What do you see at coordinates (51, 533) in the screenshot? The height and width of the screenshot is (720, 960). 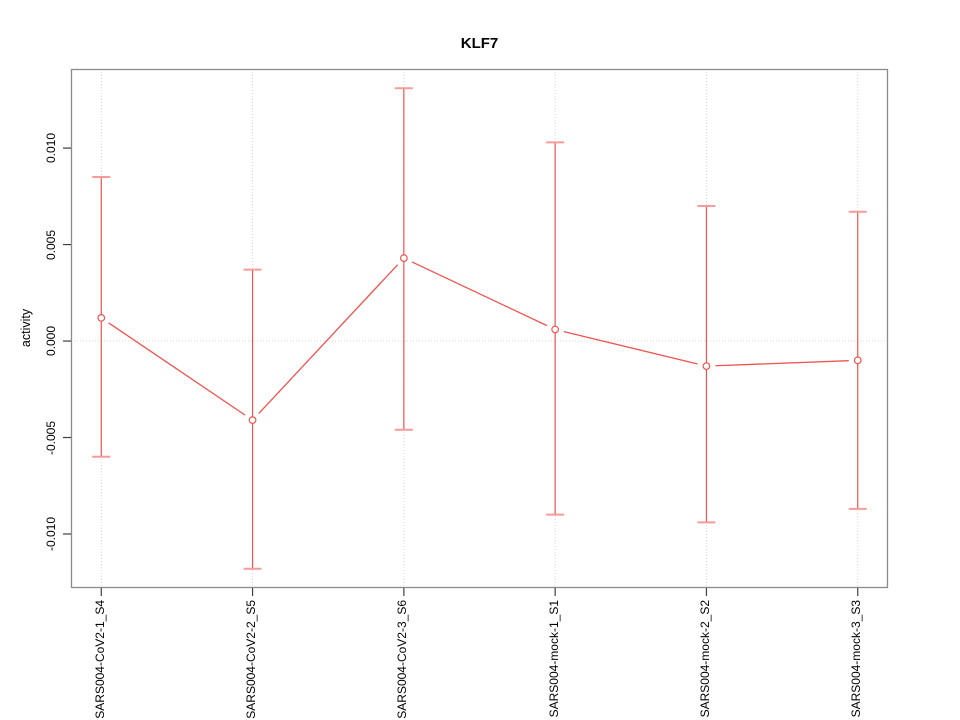 I see `y-tick-label: -0.010` at bounding box center [51, 533].